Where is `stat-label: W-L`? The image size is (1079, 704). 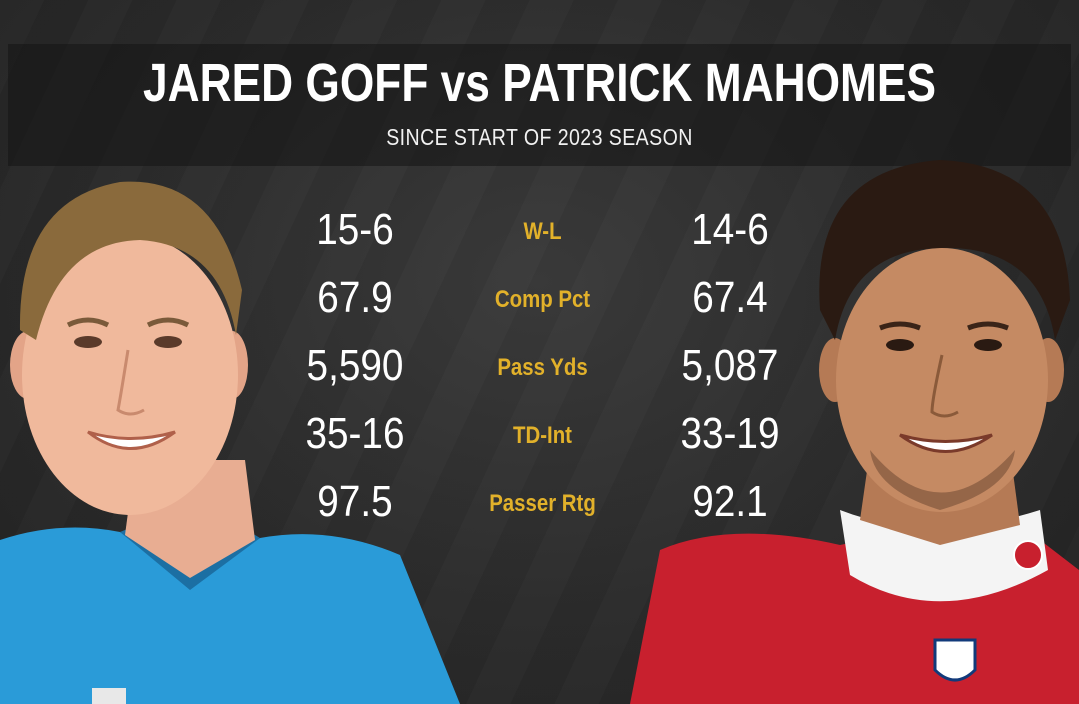 stat-label: W-L is located at coordinates (542, 231).